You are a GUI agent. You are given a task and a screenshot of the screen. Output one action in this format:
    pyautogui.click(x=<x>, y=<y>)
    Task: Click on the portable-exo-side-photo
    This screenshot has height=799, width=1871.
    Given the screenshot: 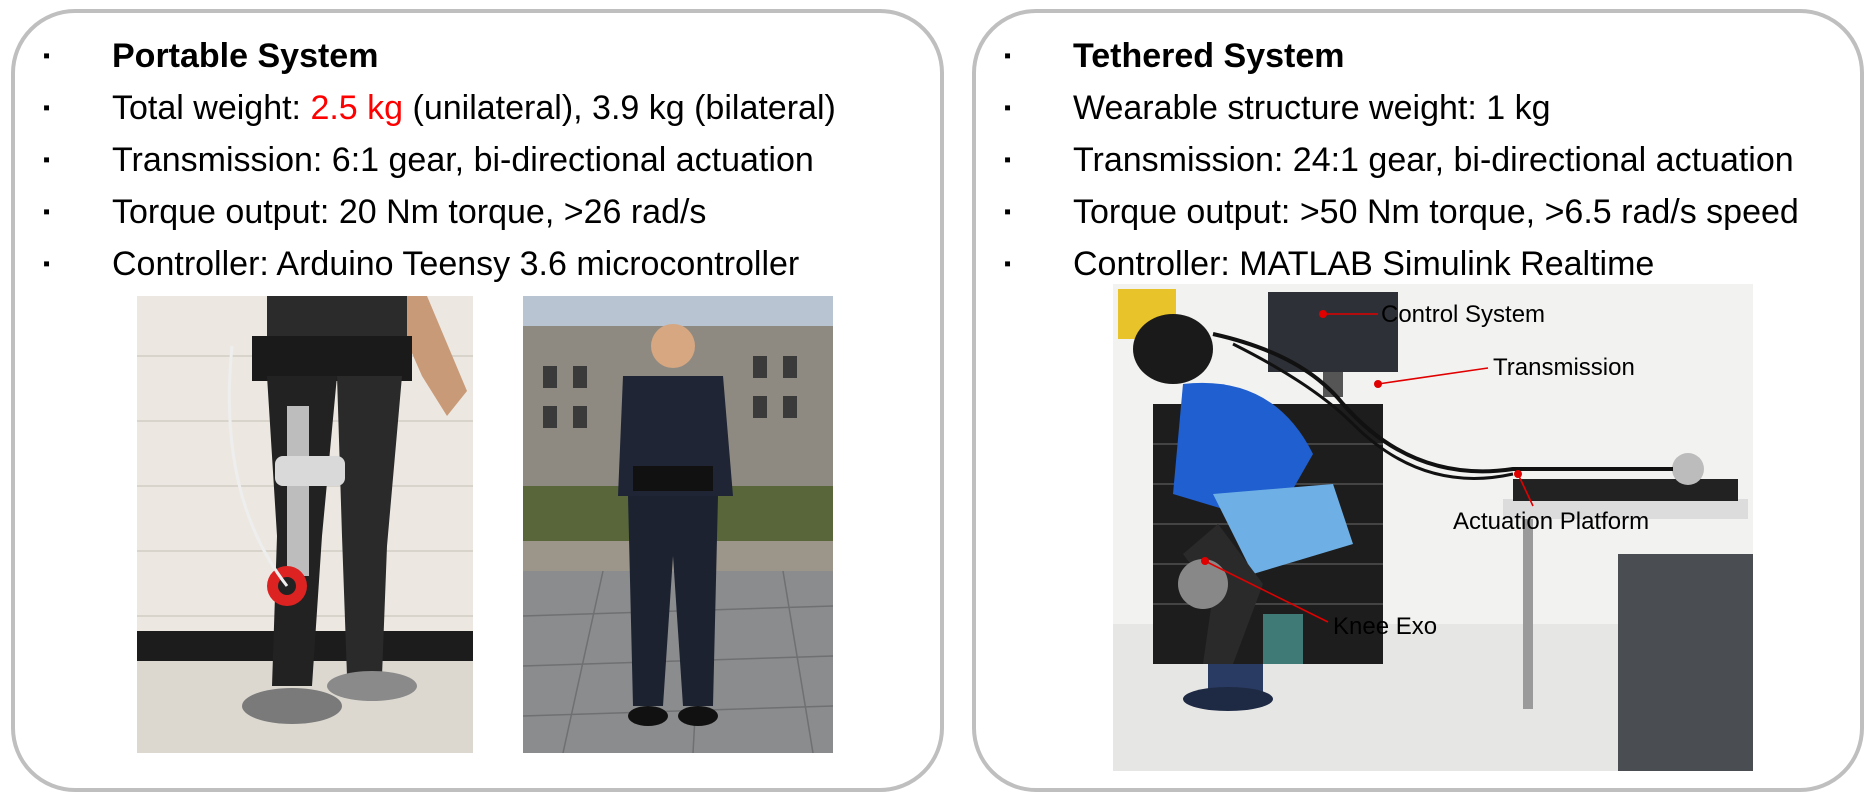 What is the action you would take?
    pyautogui.click(x=305, y=524)
    